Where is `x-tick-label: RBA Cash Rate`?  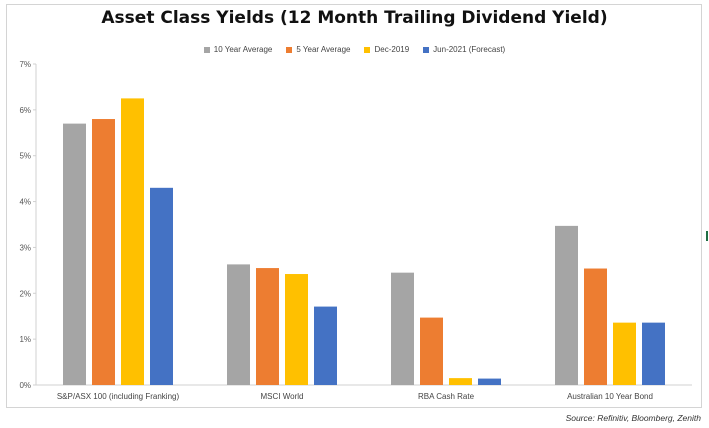
x-tick-label: RBA Cash Rate is located at coordinates (446, 396).